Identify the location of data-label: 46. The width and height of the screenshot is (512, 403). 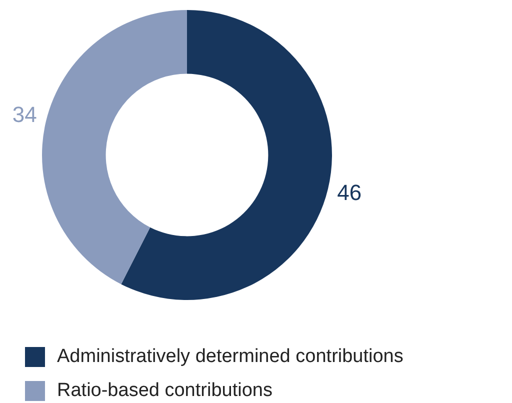
(349, 193).